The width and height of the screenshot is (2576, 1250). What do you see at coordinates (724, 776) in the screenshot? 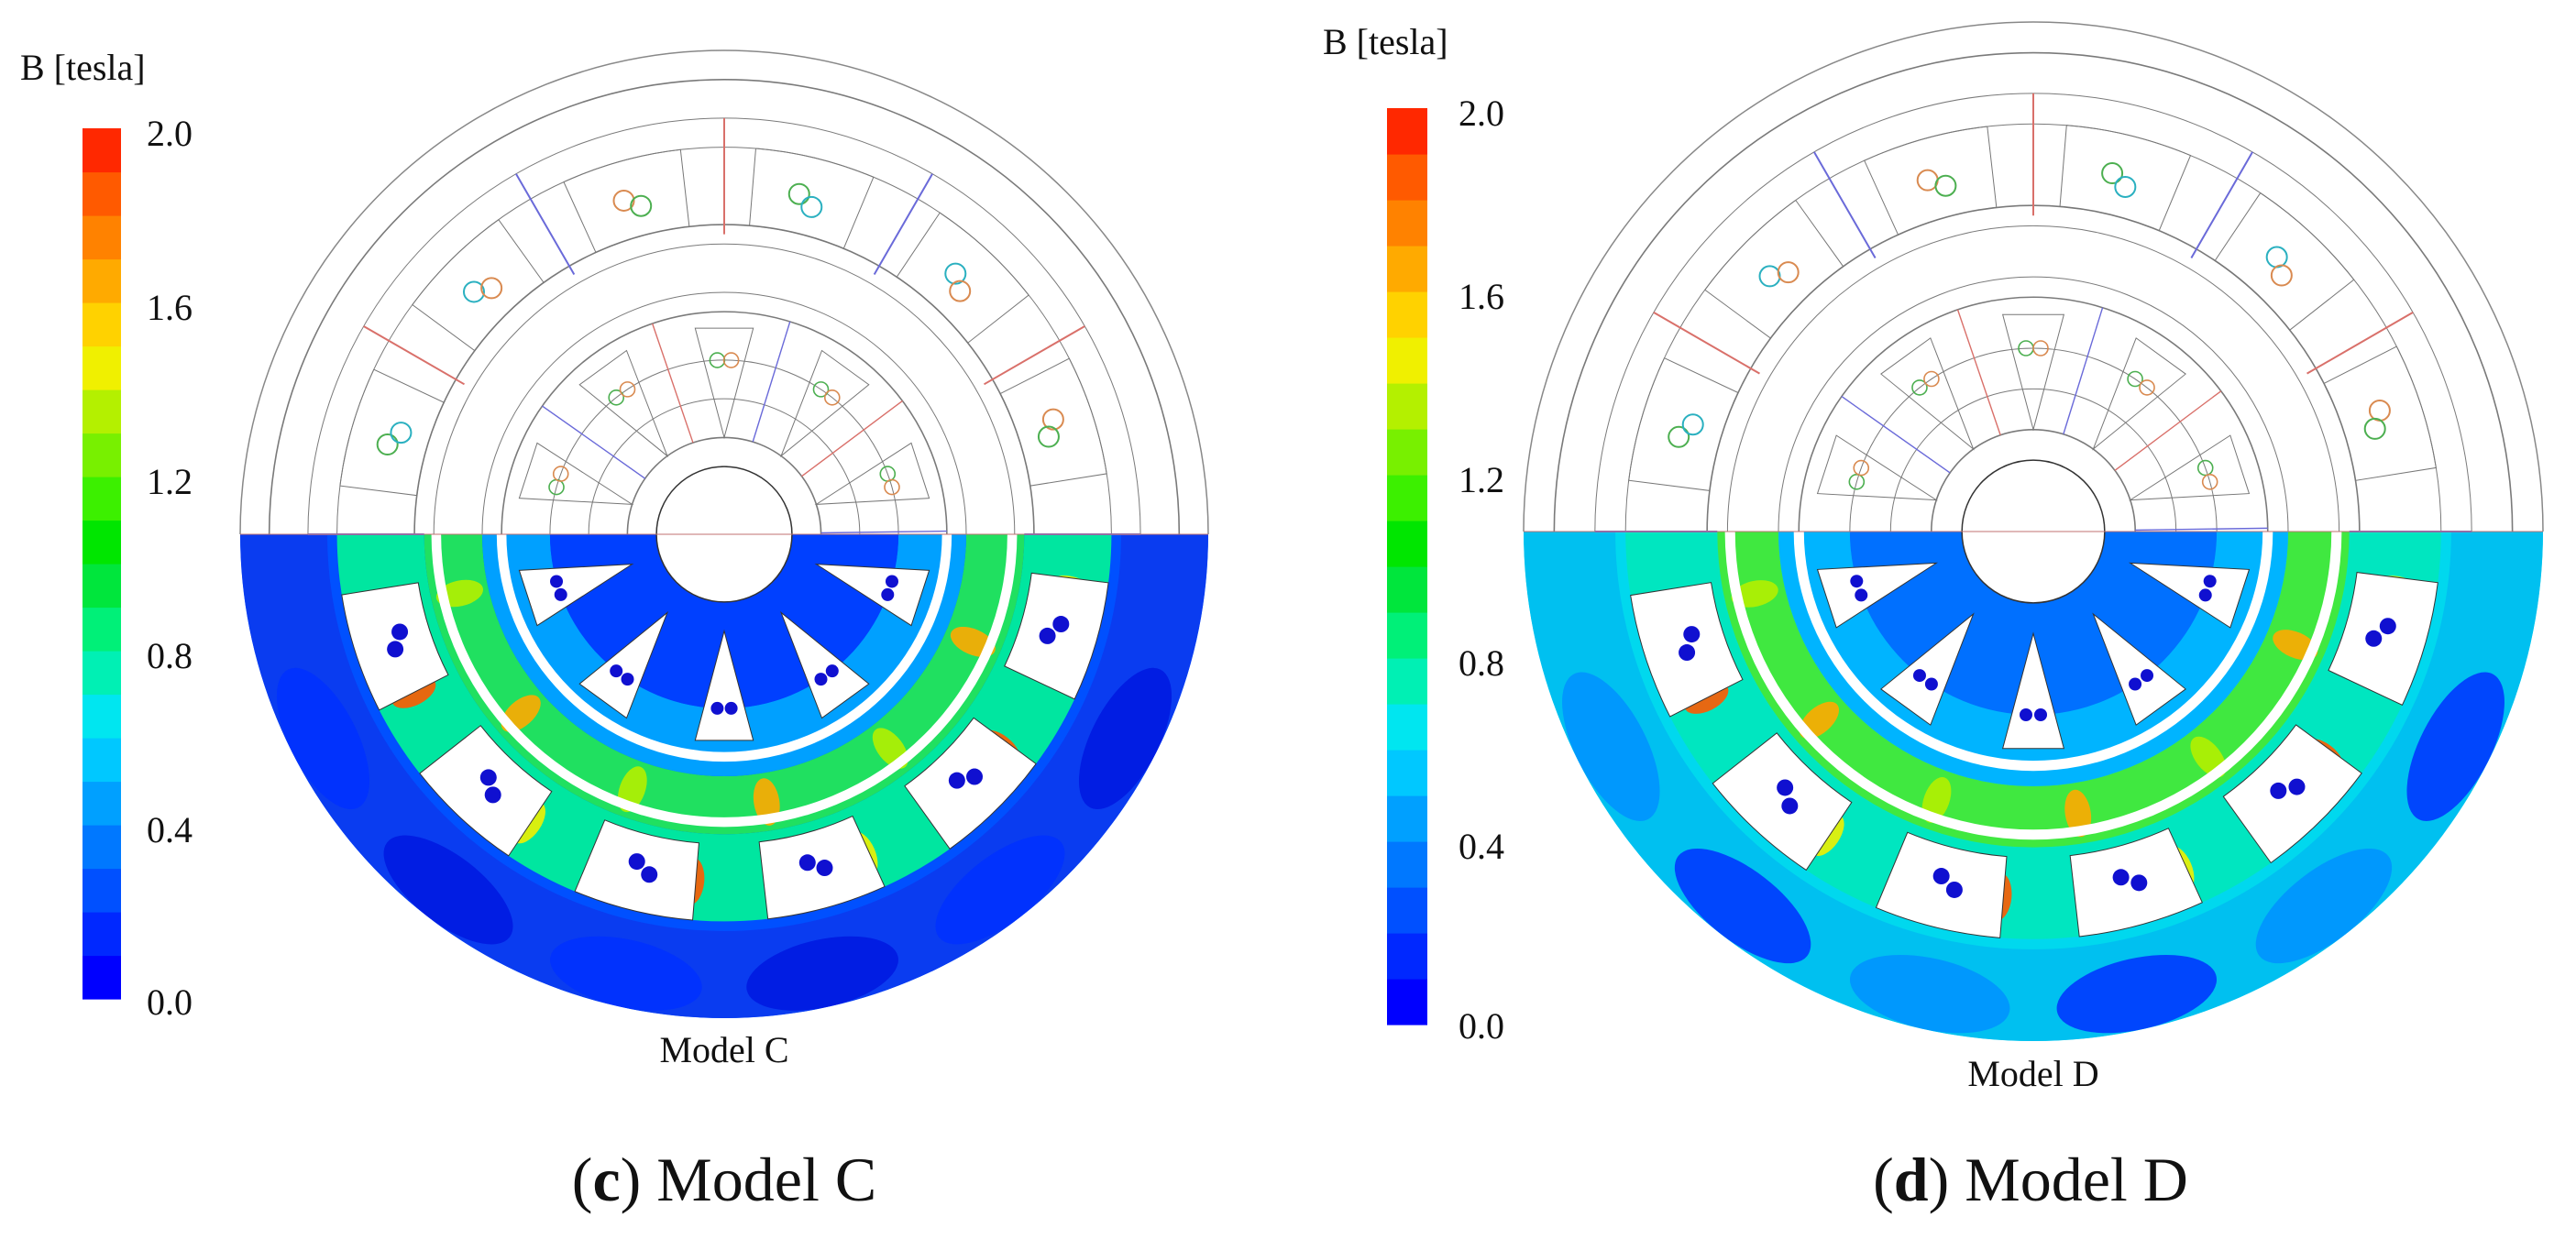
I see `flux-density-map` at bounding box center [724, 776].